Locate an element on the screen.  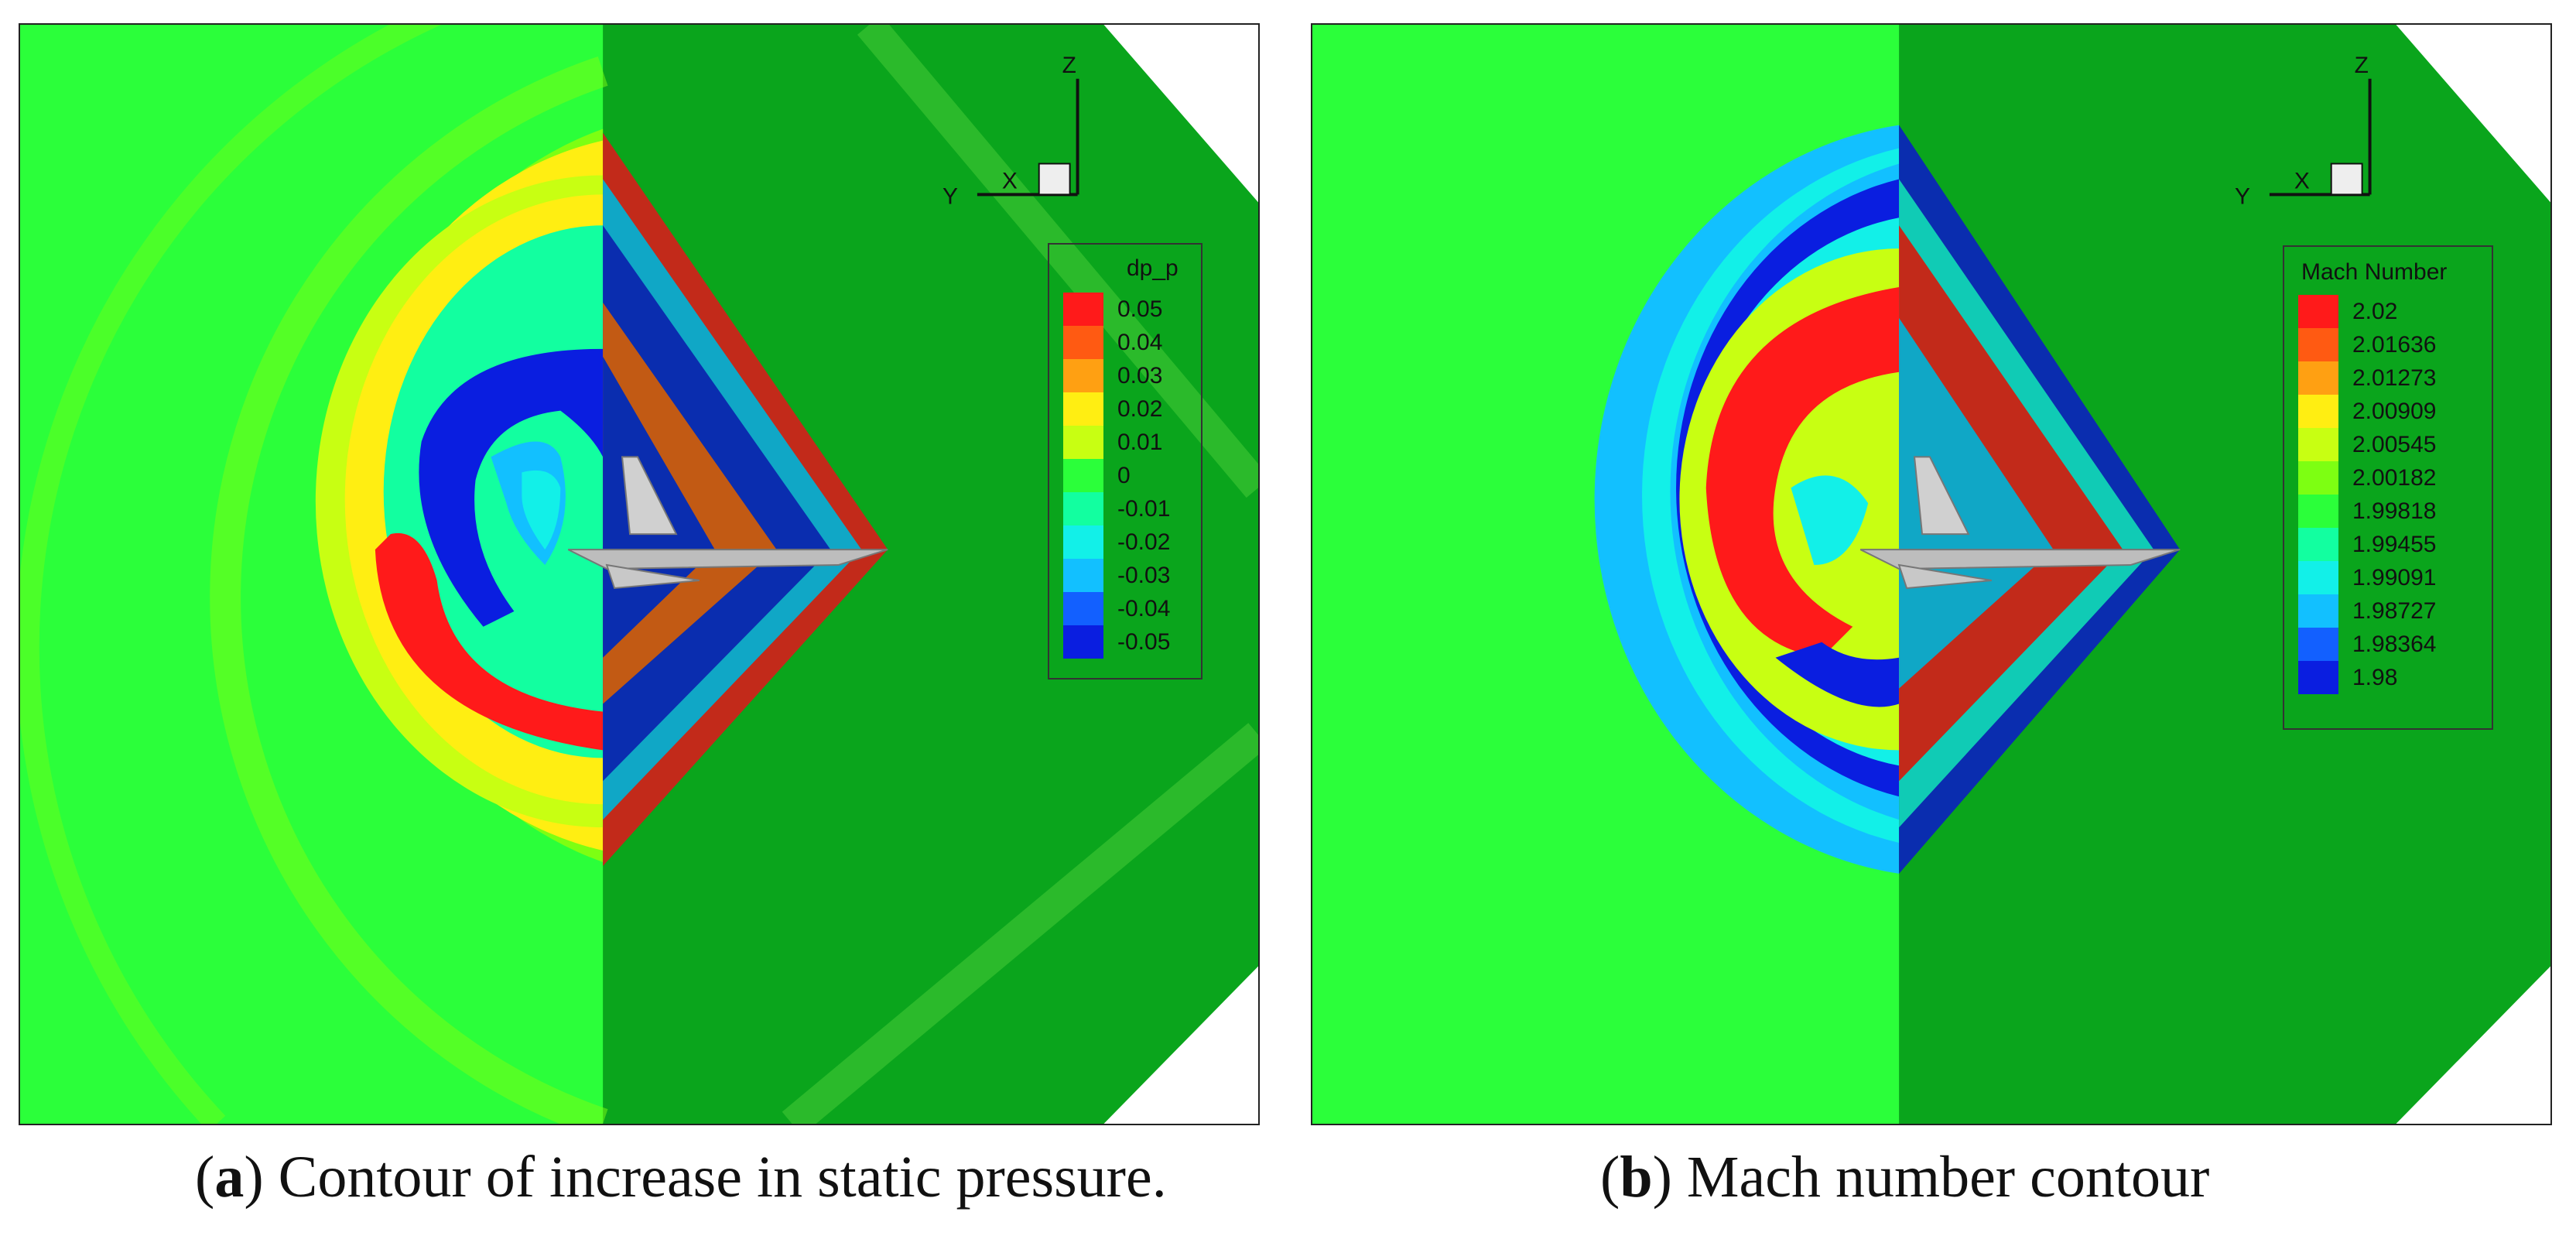
legend-value: -0.05 is located at coordinates (1144, 641).